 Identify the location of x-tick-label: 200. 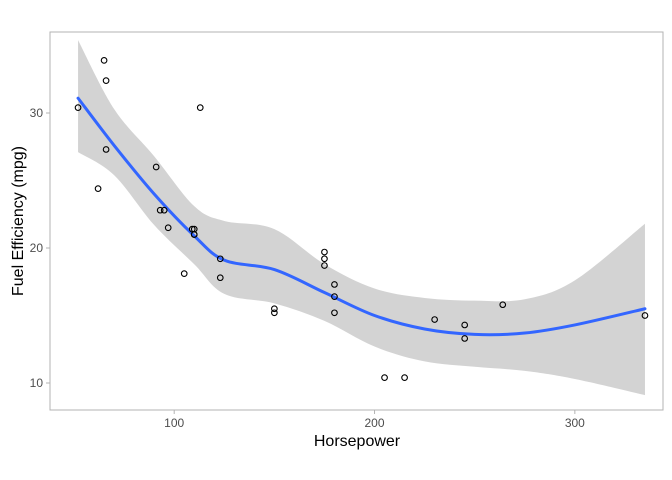
(375, 423).